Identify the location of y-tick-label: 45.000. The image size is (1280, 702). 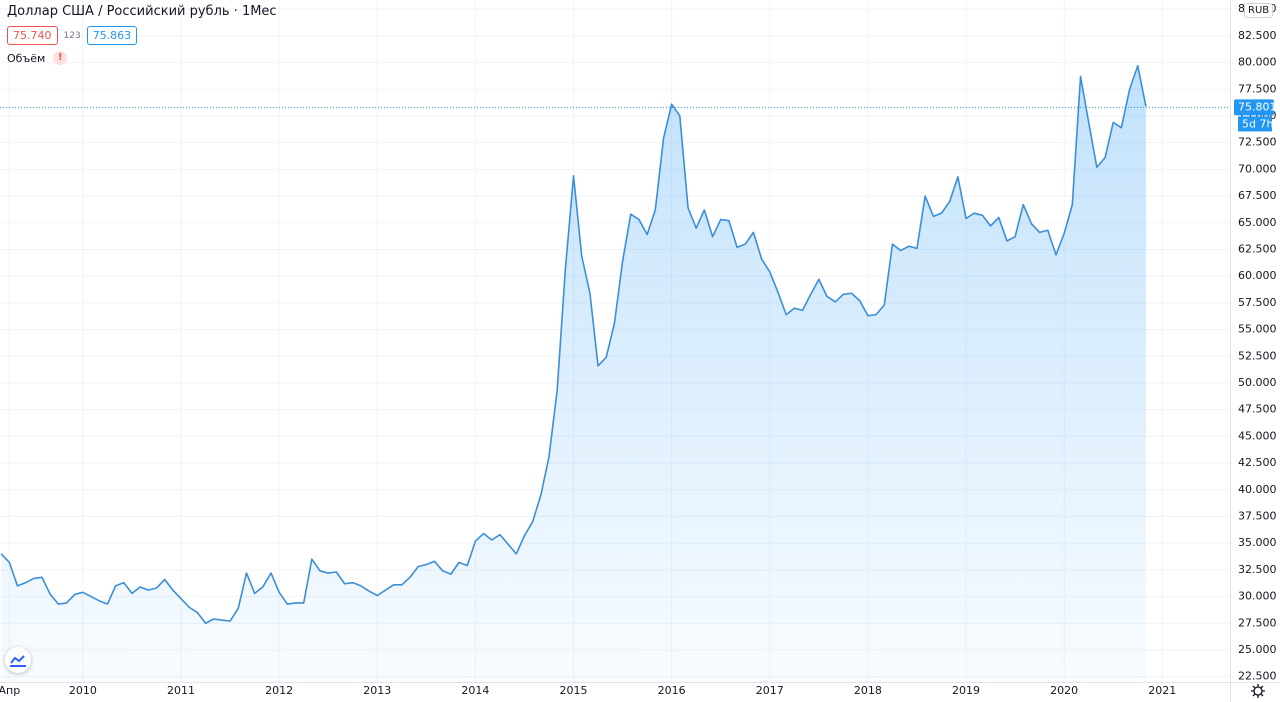
(1257, 435).